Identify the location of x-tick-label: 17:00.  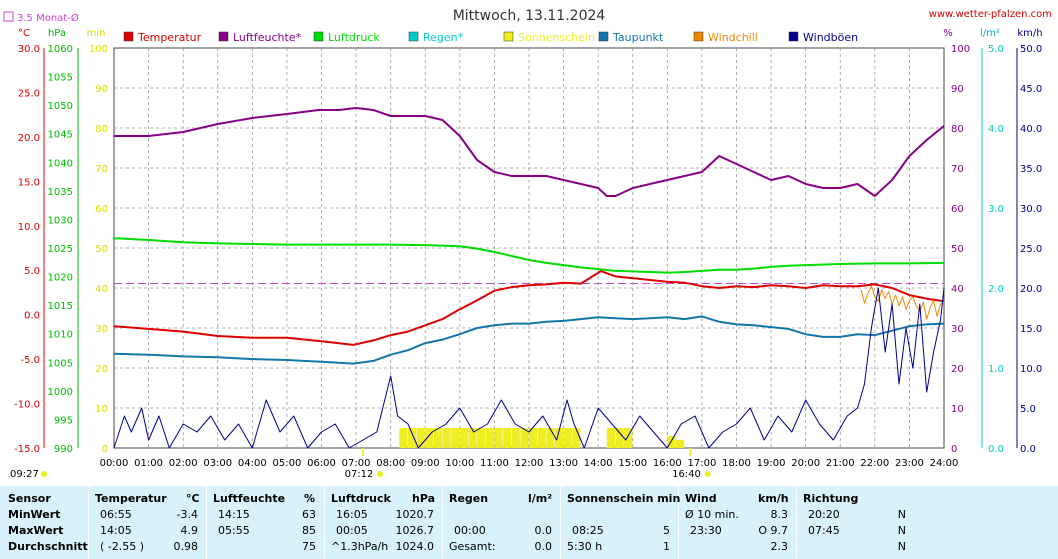
(702, 463).